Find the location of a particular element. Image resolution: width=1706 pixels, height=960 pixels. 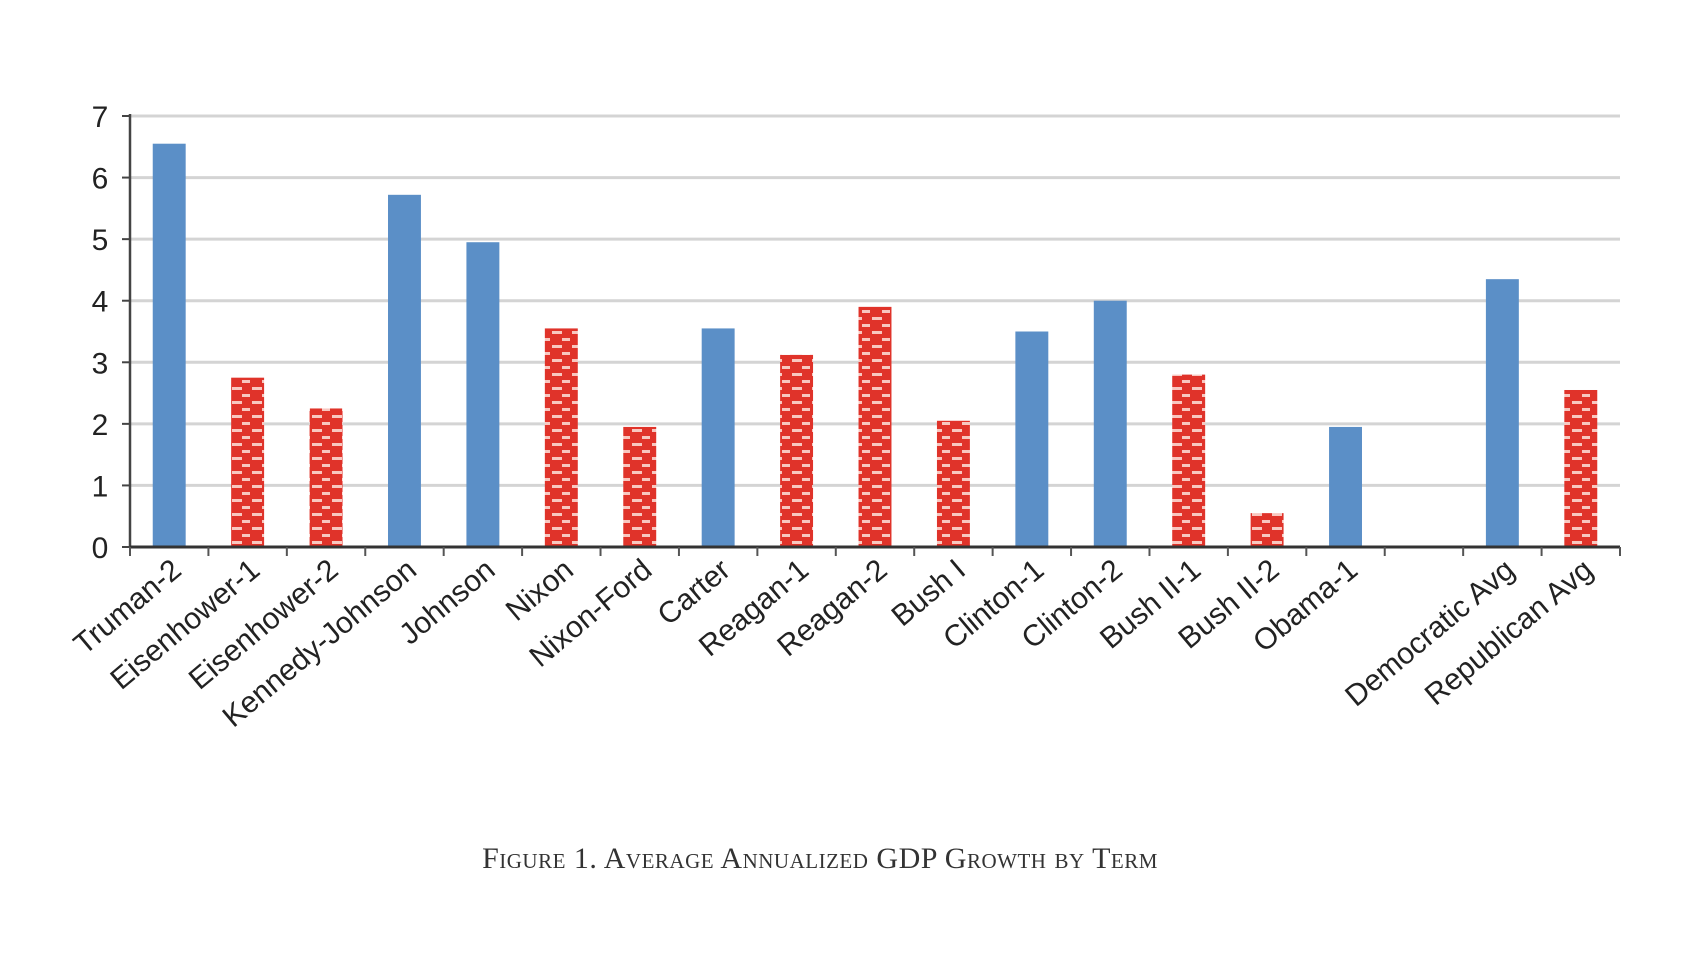

bar-bush-i is located at coordinates (953, 483).